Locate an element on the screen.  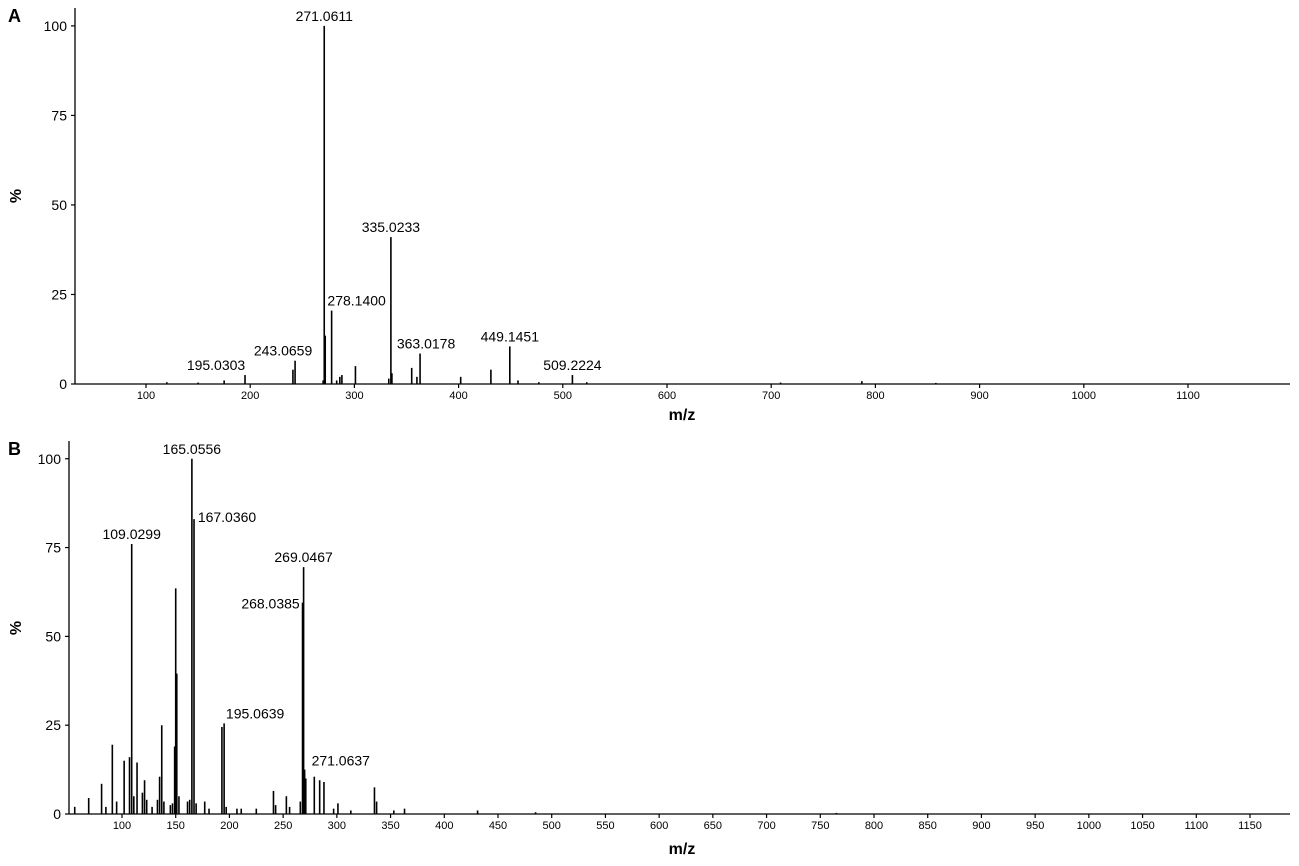
panel-b-xtick-label-450: 450 is located at coordinates (498, 826).